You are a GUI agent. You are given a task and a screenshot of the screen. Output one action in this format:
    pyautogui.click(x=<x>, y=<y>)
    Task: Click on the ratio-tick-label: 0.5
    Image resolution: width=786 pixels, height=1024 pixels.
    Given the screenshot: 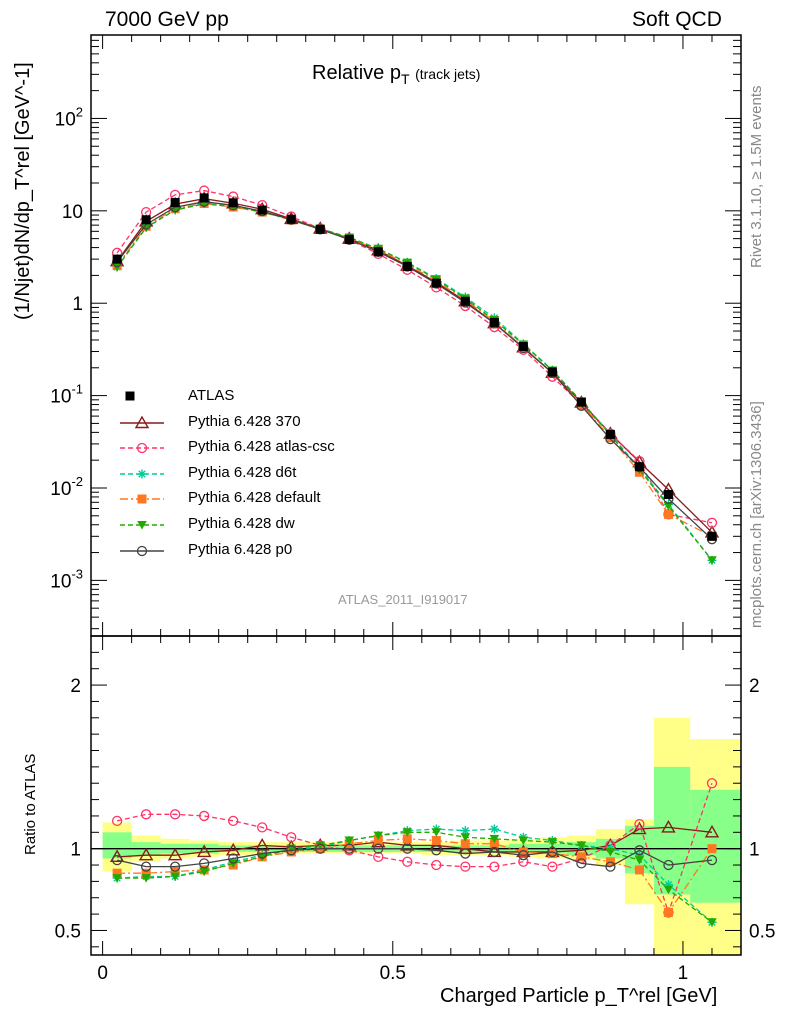 What is the action you would take?
    pyautogui.click(x=68, y=931)
    